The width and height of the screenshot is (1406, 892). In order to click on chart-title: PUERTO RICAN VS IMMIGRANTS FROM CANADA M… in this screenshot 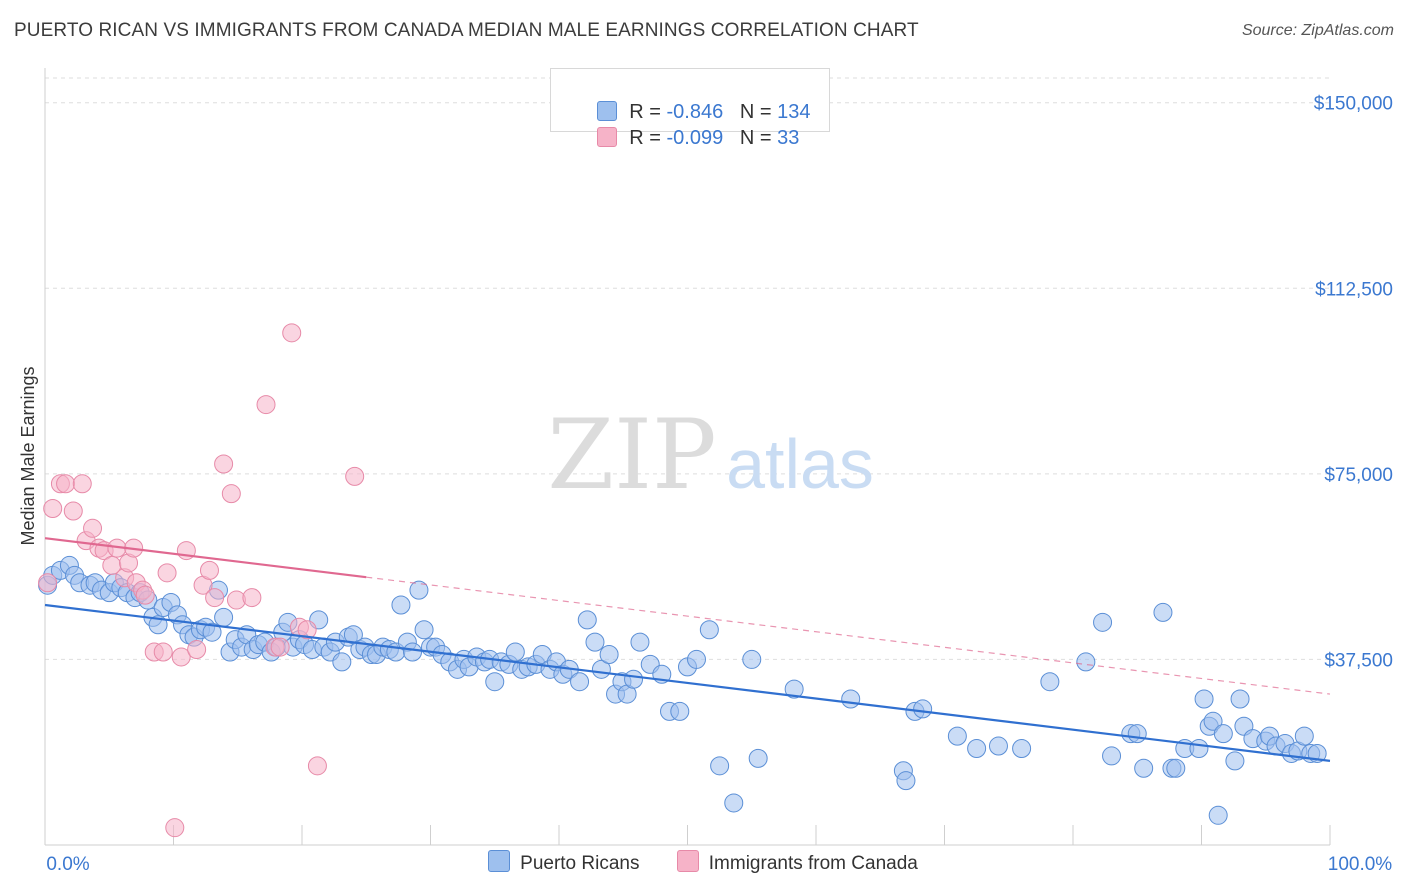, I will do `click(466, 30)`.